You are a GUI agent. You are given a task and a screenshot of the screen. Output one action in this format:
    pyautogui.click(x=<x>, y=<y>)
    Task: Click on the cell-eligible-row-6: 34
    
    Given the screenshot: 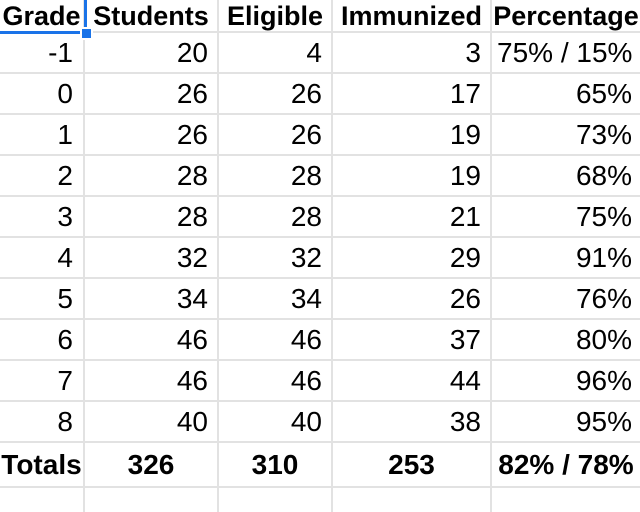 What is the action you would take?
    pyautogui.click(x=276, y=299)
    